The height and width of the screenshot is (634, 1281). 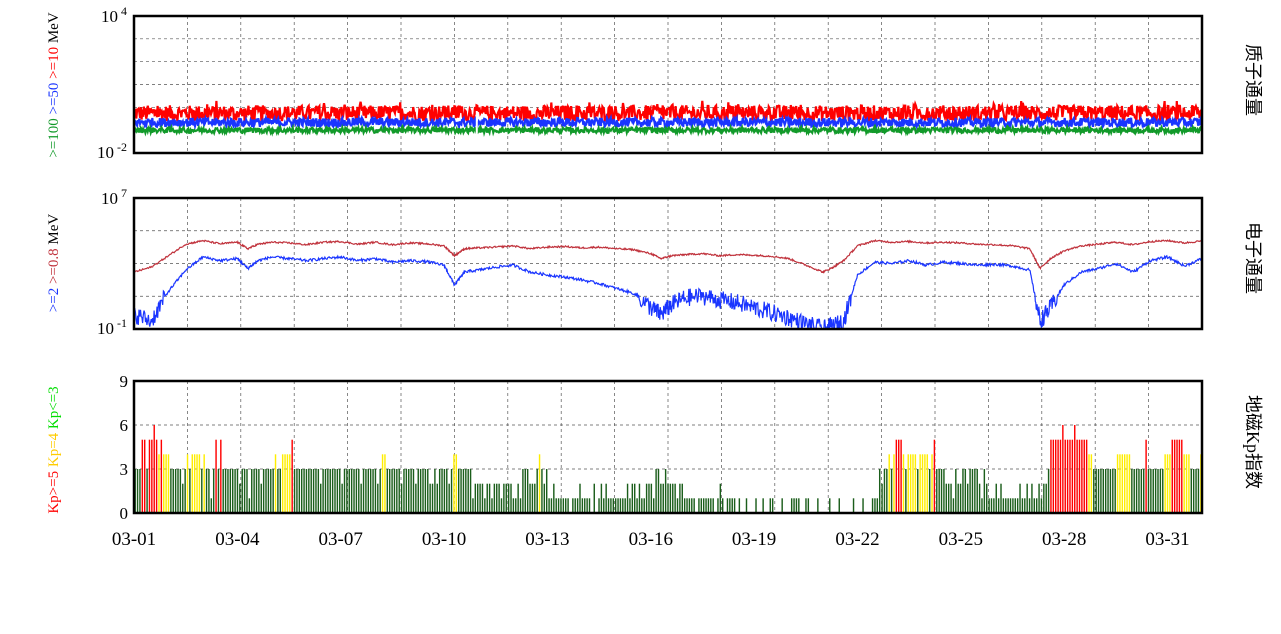 I want to click on kp-ylabel-part: Kp=4, so click(x=54, y=451).